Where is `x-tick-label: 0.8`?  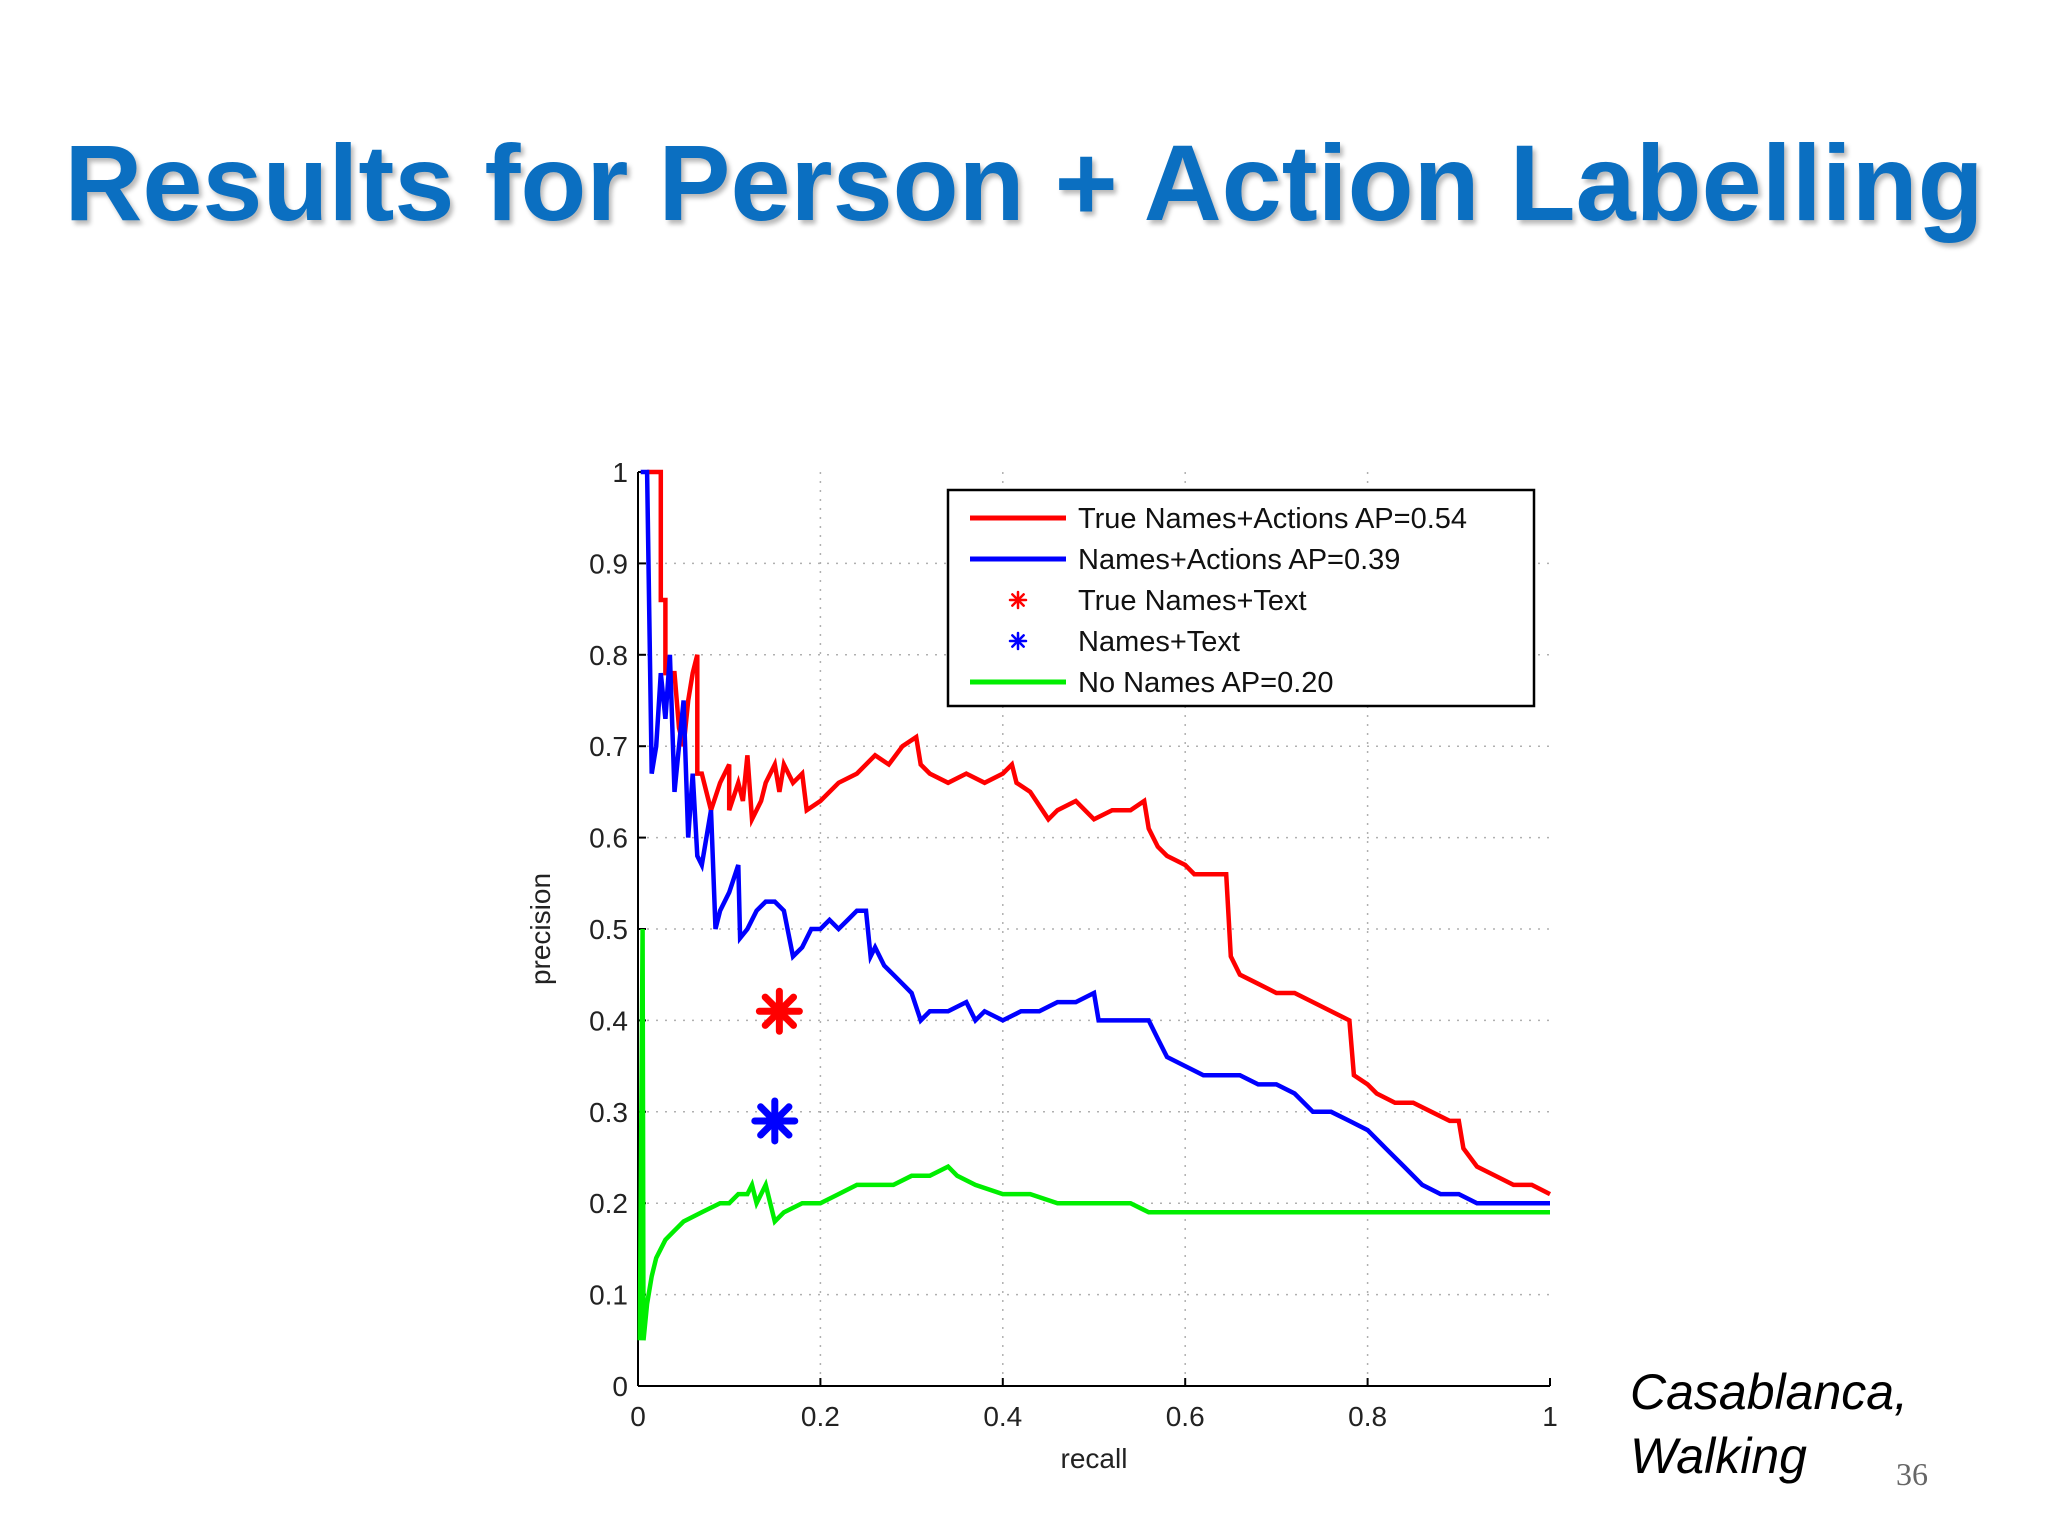
x-tick-label: 0.8 is located at coordinates (1367, 1416).